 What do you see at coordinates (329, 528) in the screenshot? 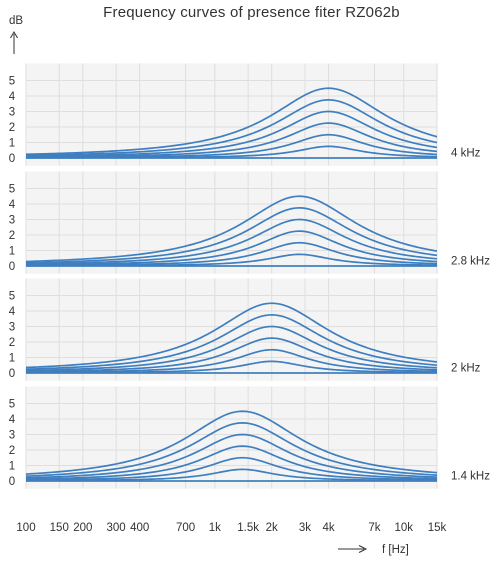
I see `x-tick-label: 4k` at bounding box center [329, 528].